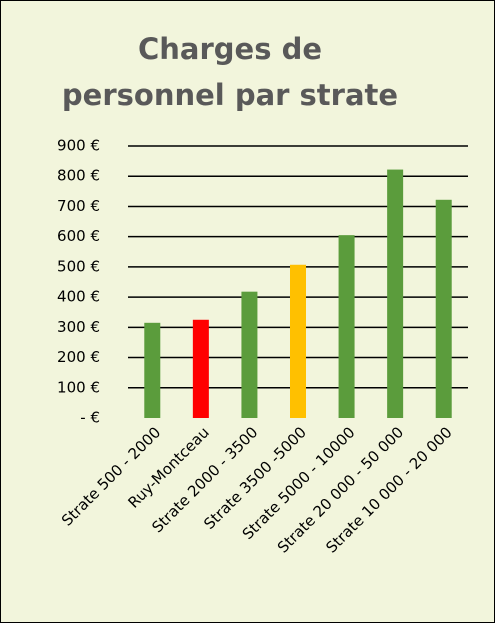 The image size is (495, 623). What do you see at coordinates (78, 206) in the screenshot?
I see `y-tick-label: 700 €` at bounding box center [78, 206].